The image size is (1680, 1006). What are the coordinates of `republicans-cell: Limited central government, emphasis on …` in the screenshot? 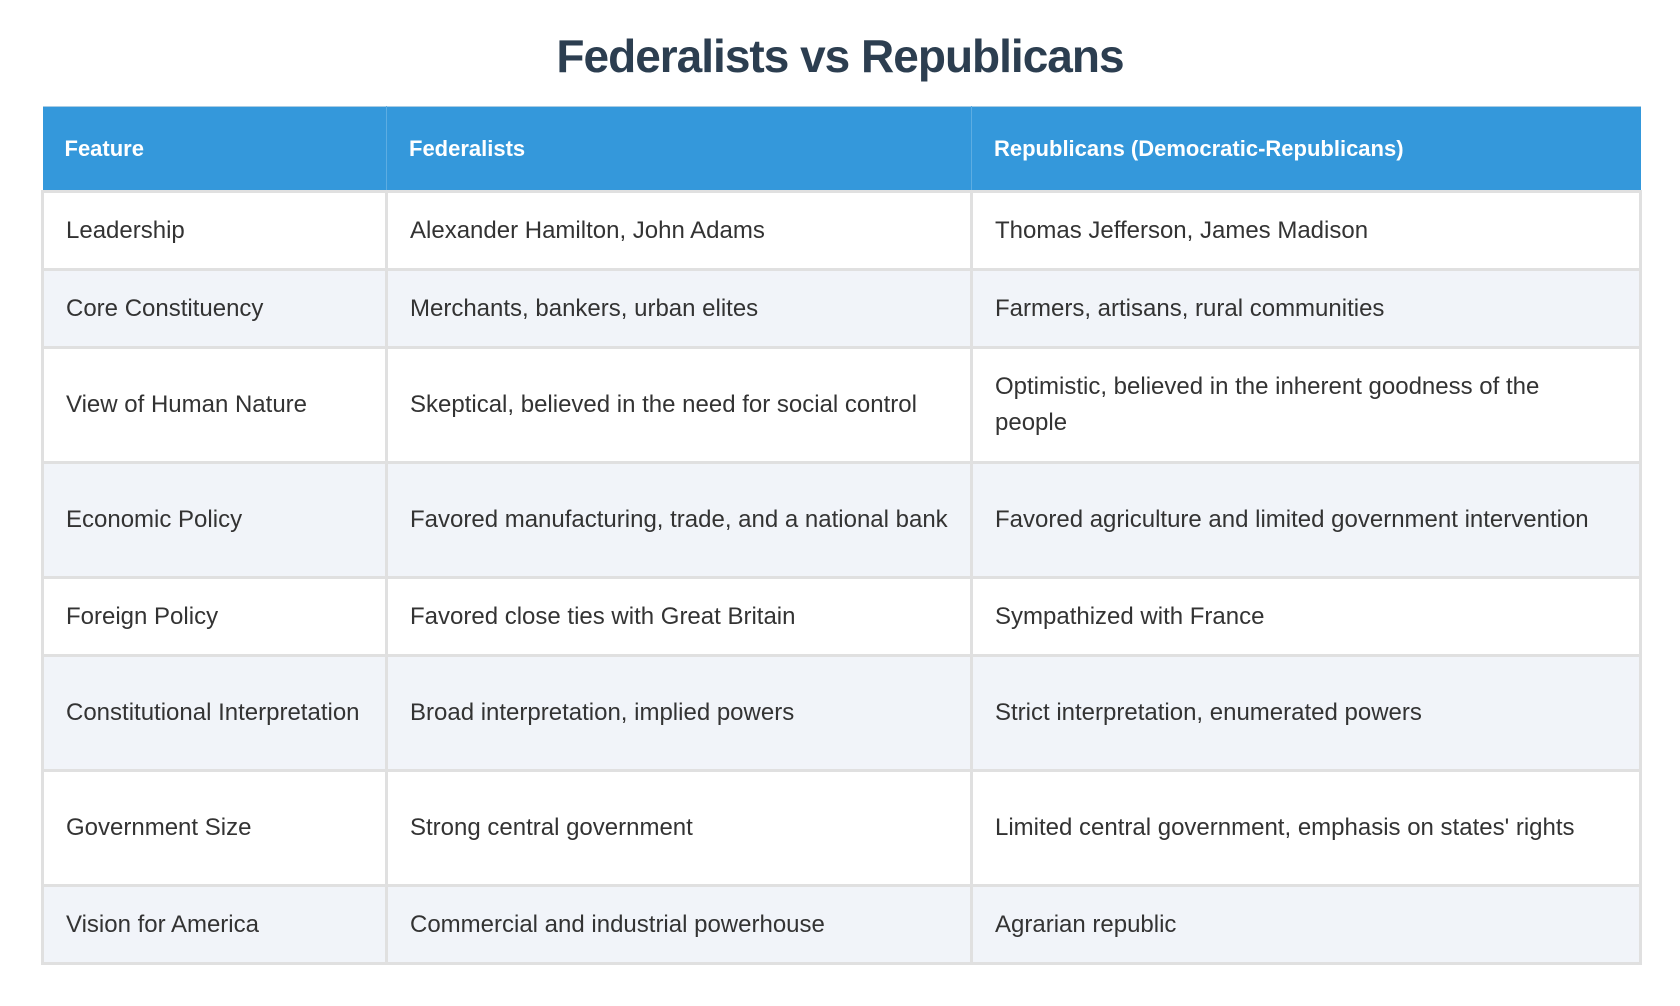 It's located at (1306, 828).